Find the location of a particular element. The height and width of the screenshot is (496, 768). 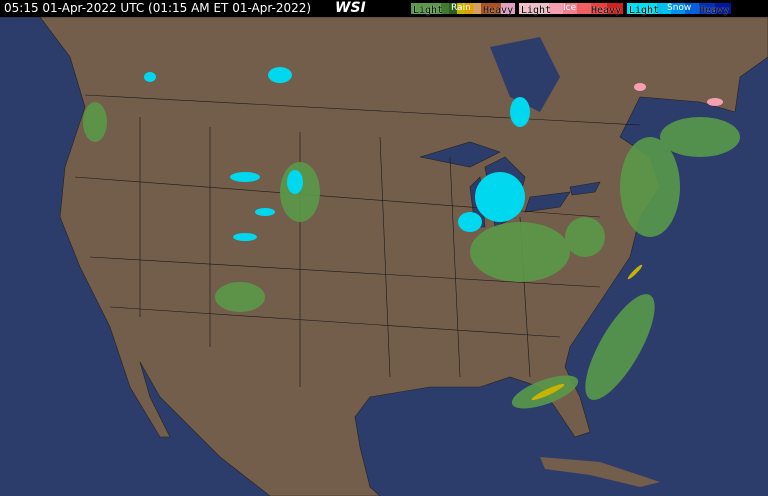

legend-ice: Light Ice Heavy is located at coordinates (571, 9).